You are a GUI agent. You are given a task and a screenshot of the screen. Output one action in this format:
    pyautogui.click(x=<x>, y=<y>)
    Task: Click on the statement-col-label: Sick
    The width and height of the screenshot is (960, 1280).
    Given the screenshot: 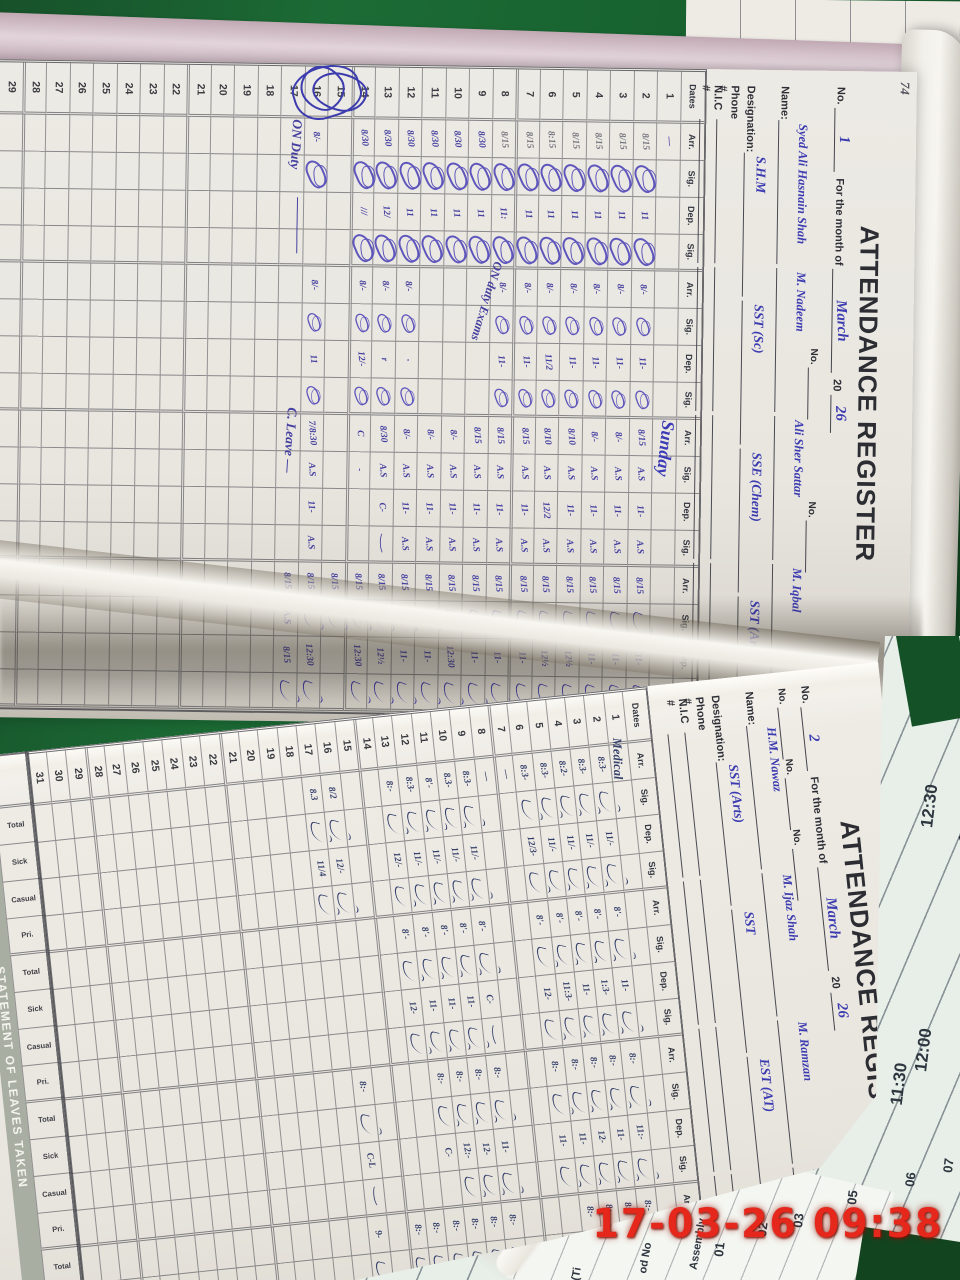 What is the action you would take?
    pyautogui.click(x=19, y=862)
    